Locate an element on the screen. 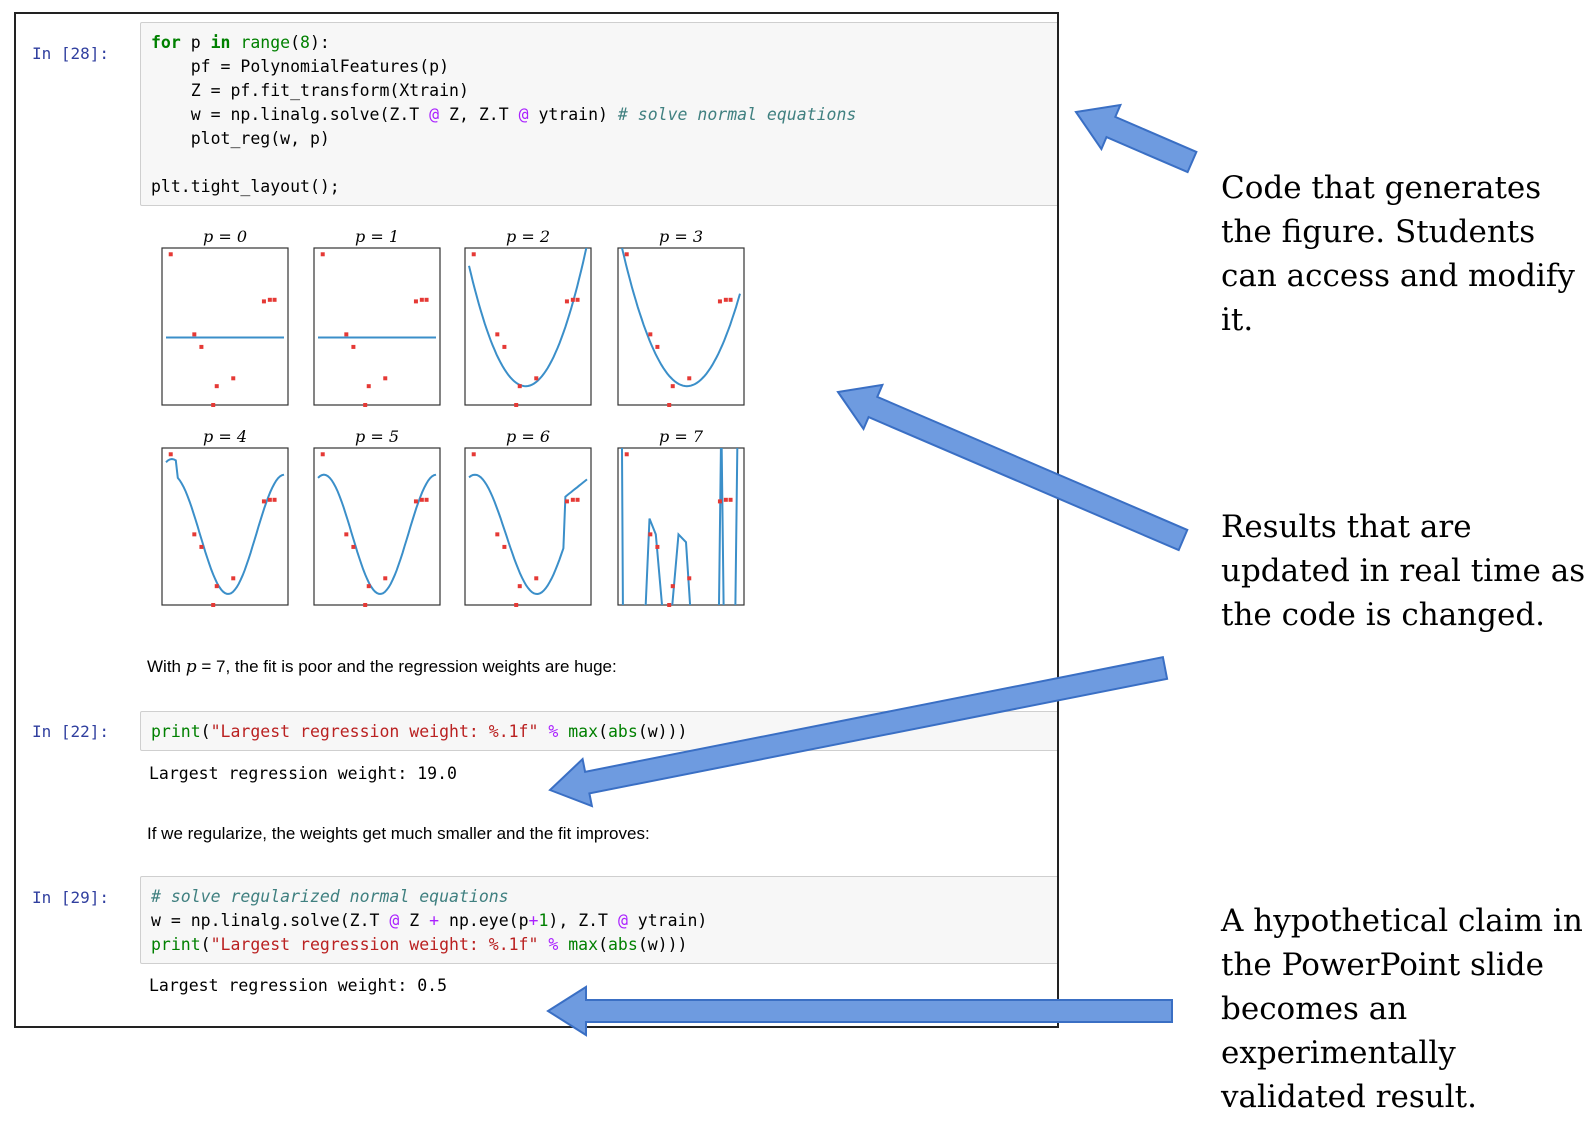 This screenshot has height=1140, width=1596. plot-panel-0: p = 0 is located at coordinates (225, 317).